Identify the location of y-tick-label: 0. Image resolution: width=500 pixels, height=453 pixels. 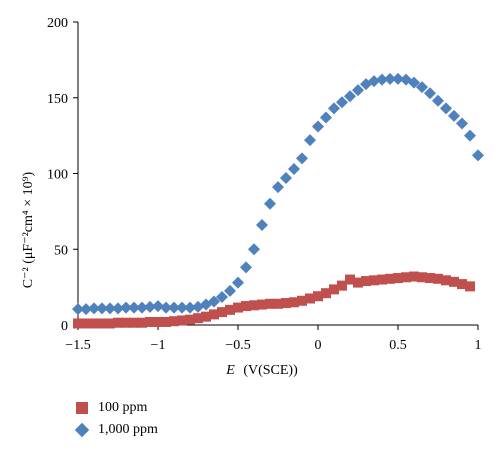
(64, 326).